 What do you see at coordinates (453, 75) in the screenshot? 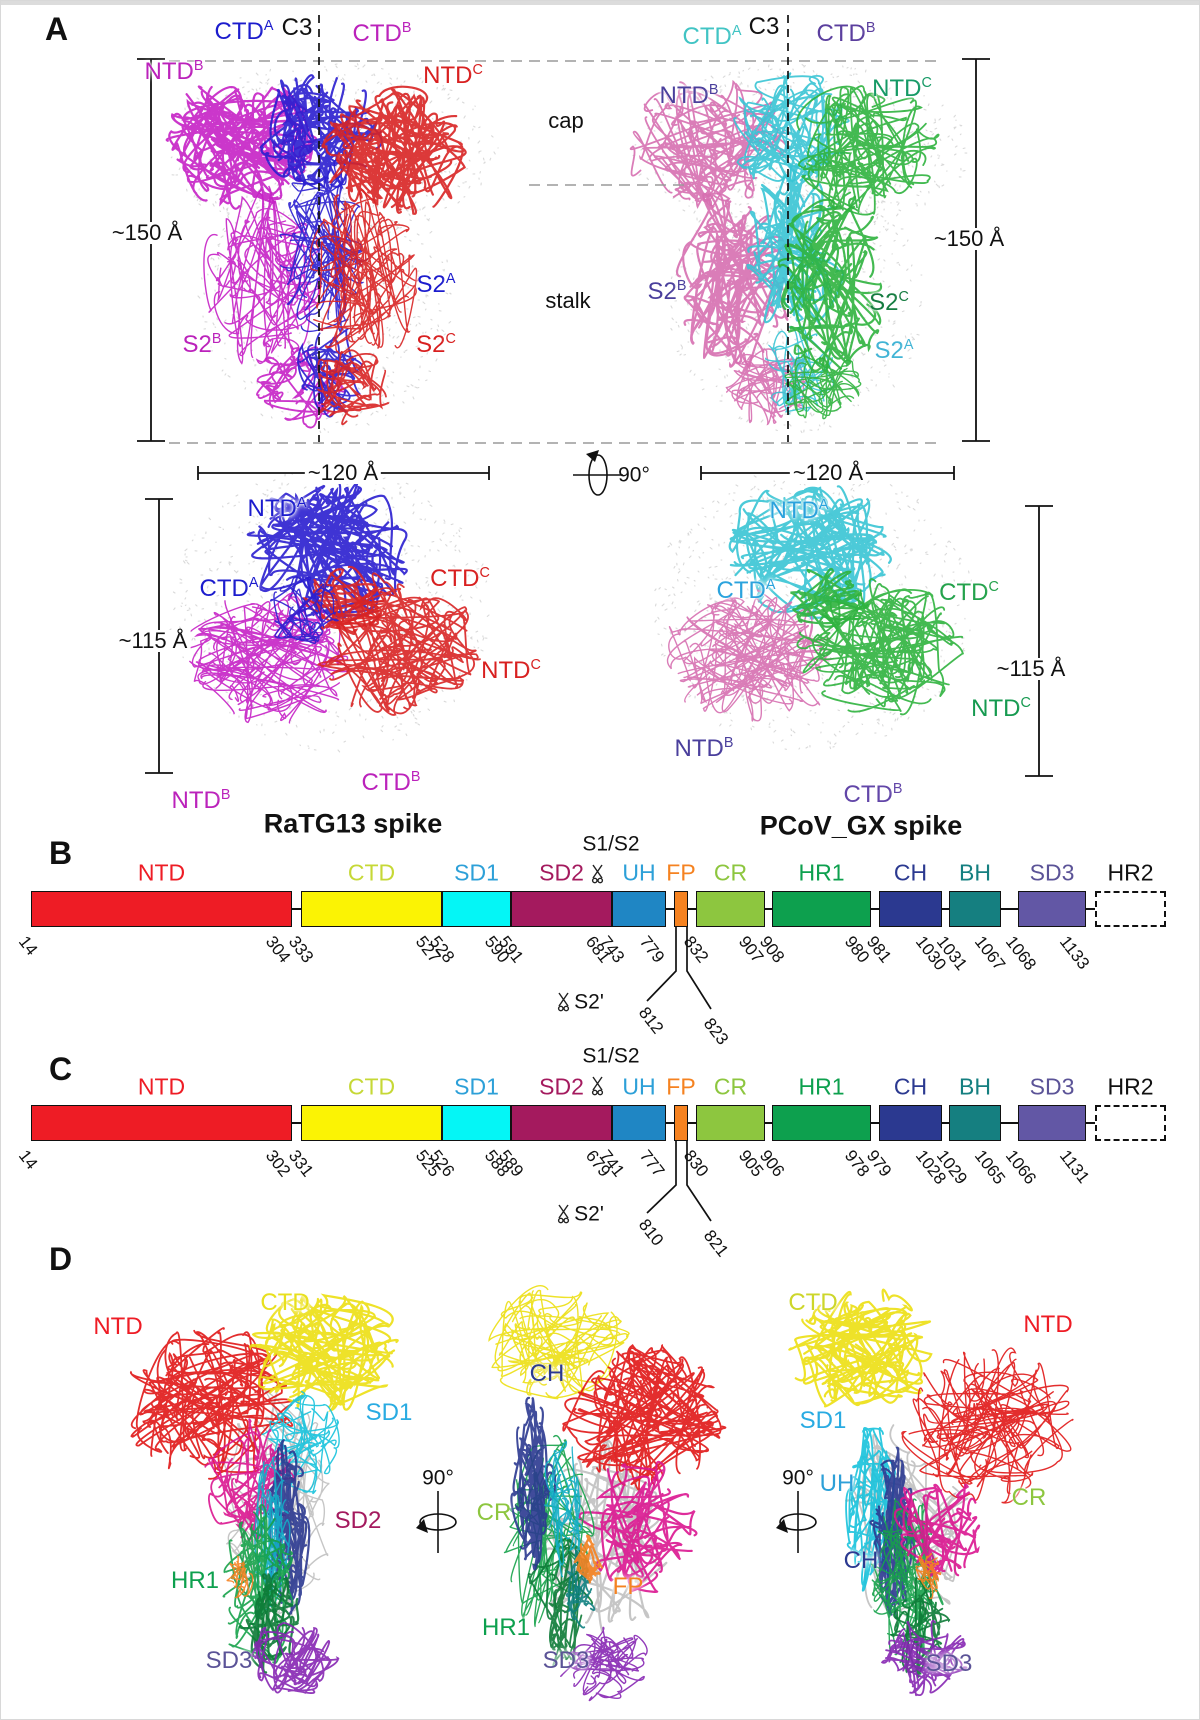
I see `label-ntd-c-left-side: NTDC` at bounding box center [453, 75].